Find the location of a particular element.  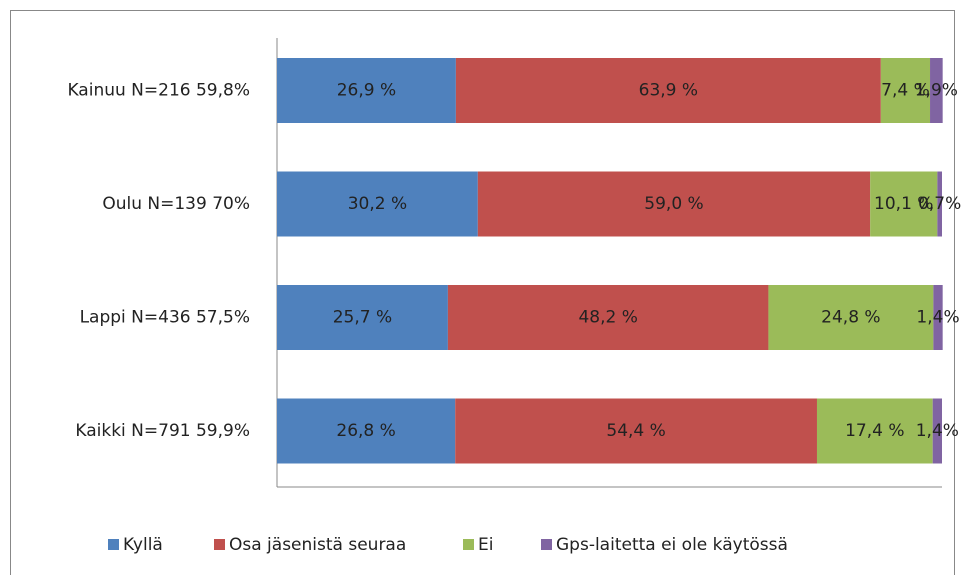

legend-label: Kyllä is located at coordinates (143, 545).